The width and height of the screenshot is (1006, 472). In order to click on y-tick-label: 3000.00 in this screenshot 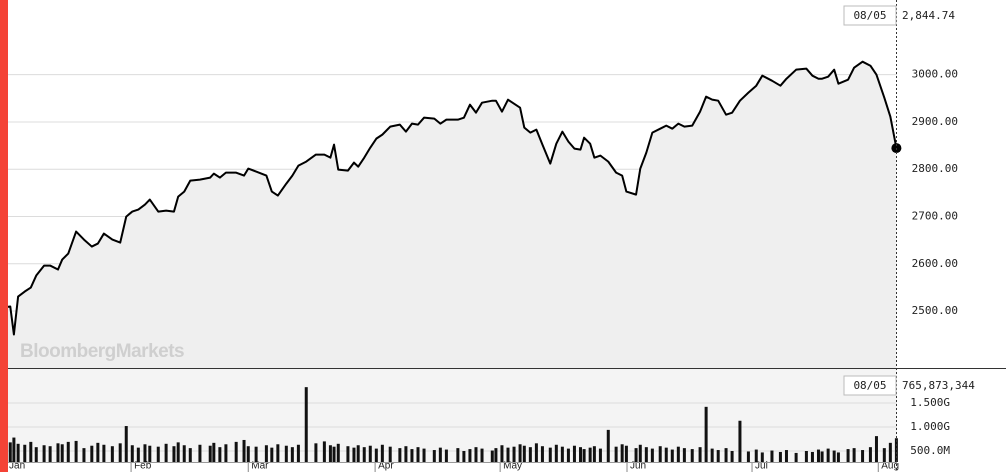, I will do `click(935, 74)`.